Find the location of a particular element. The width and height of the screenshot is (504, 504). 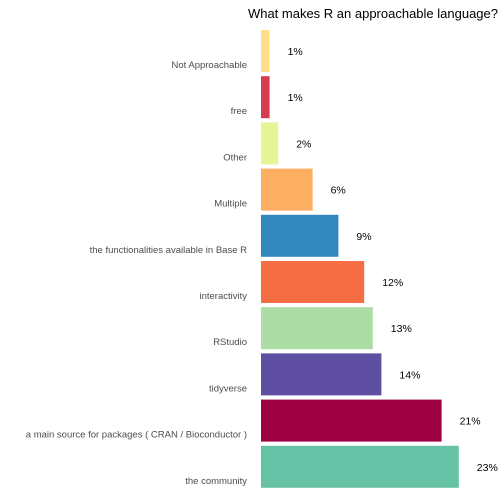

category-label-6: interactivity is located at coordinates (223, 296).